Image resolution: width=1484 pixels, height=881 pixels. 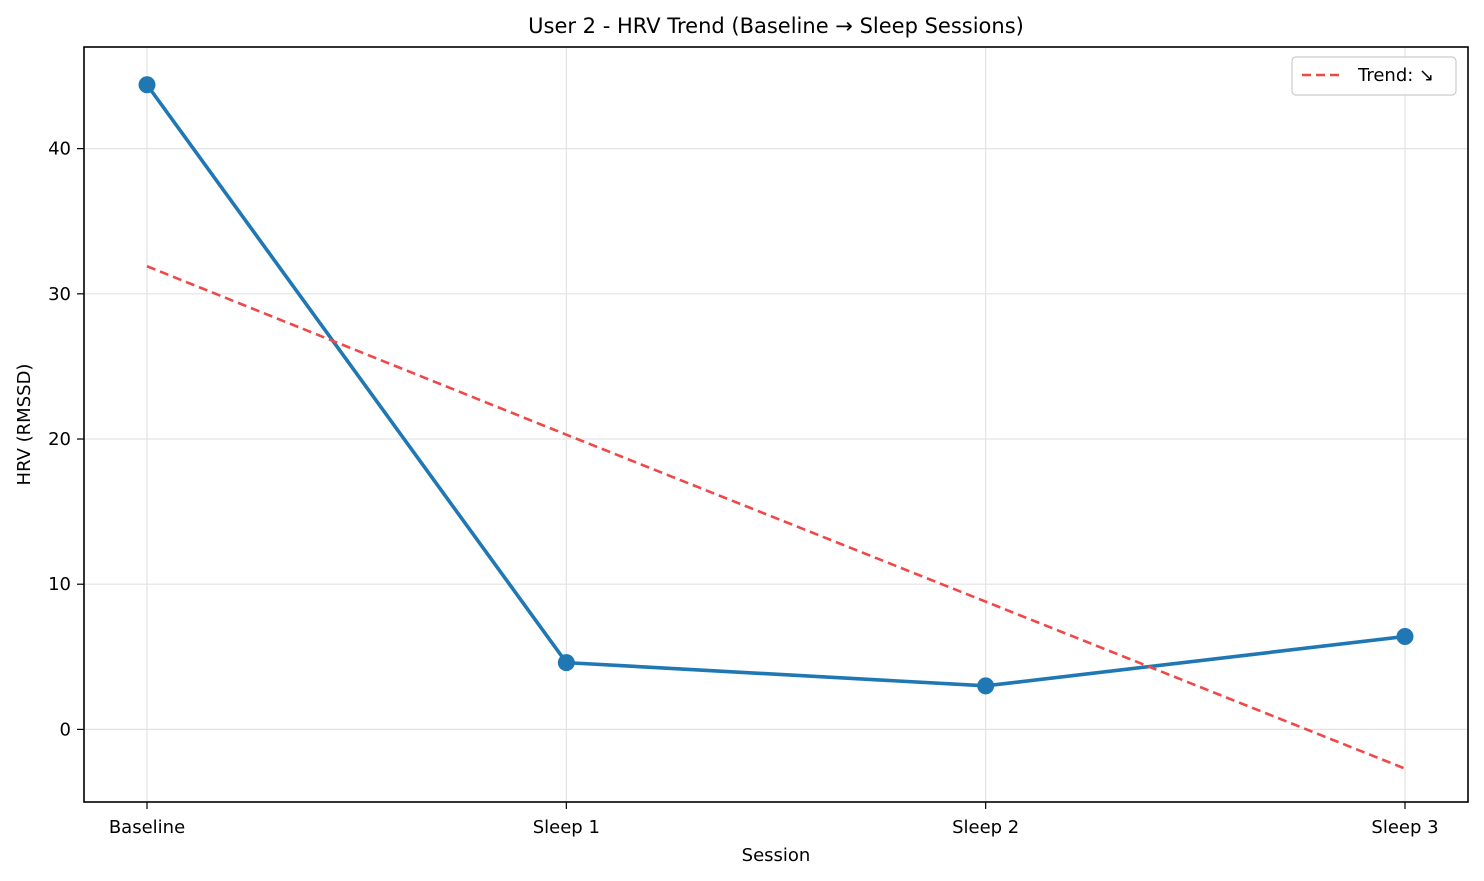 I want to click on y-tick-label: 40, so click(x=59, y=149).